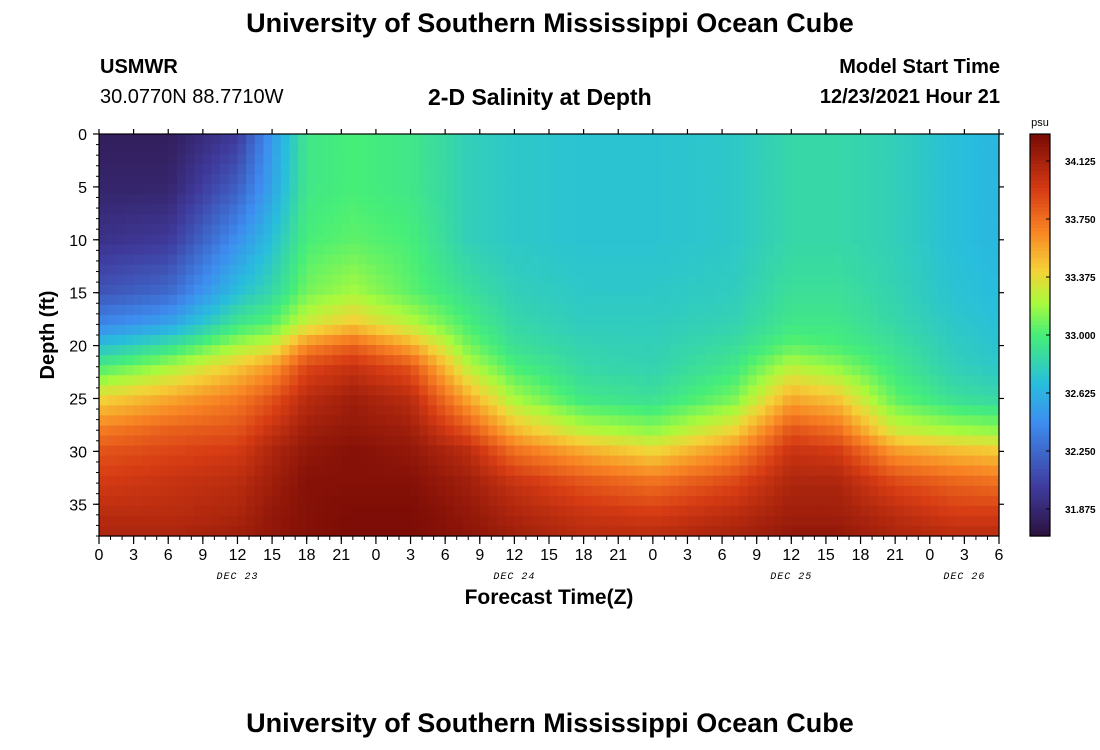 The height and width of the screenshot is (750, 1100). What do you see at coordinates (139, 67) in the screenshot?
I see `station-name: USMWR` at bounding box center [139, 67].